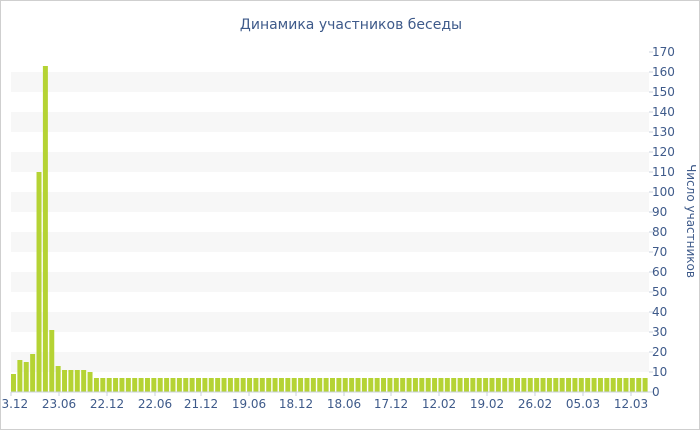 This screenshot has height=434, width=700. Describe the element at coordinates (631, 404) in the screenshot. I see `x-tick-label: 12.03` at that location.